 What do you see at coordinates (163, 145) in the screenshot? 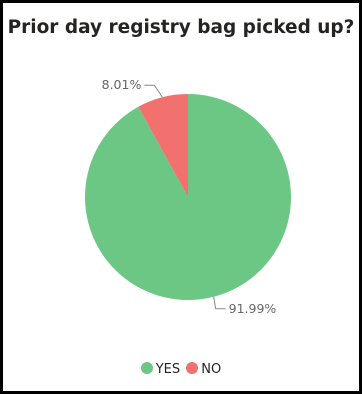
I see `pie-slice-no` at bounding box center [163, 145].